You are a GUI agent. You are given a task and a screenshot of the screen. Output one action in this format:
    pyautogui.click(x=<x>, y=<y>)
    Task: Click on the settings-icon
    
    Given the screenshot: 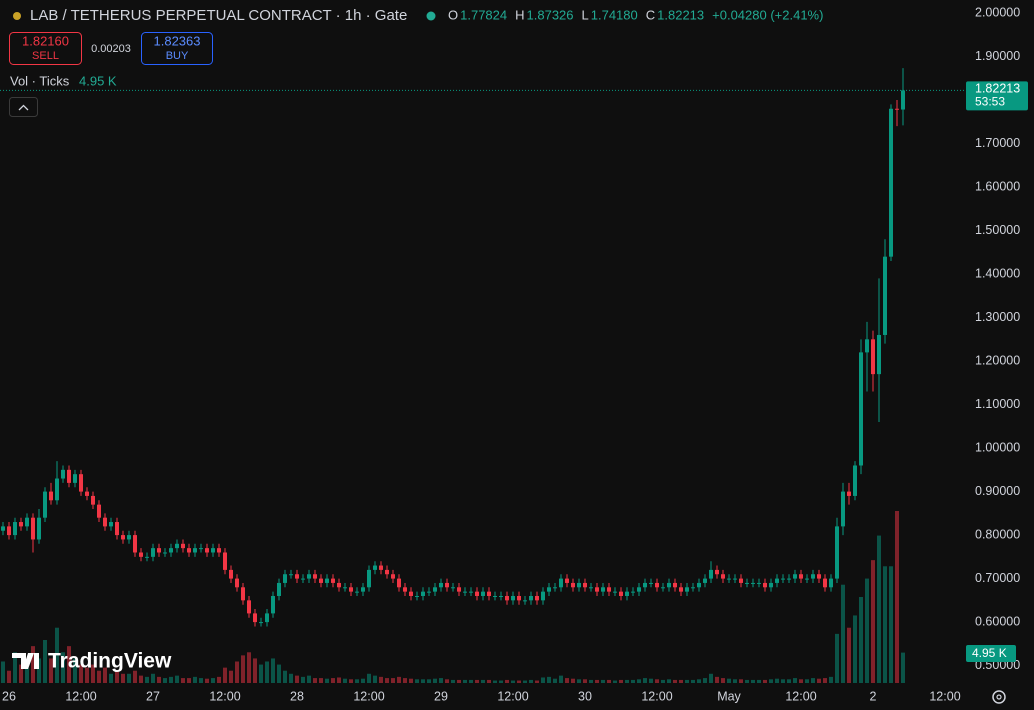 What is the action you would take?
    pyautogui.click(x=999, y=697)
    